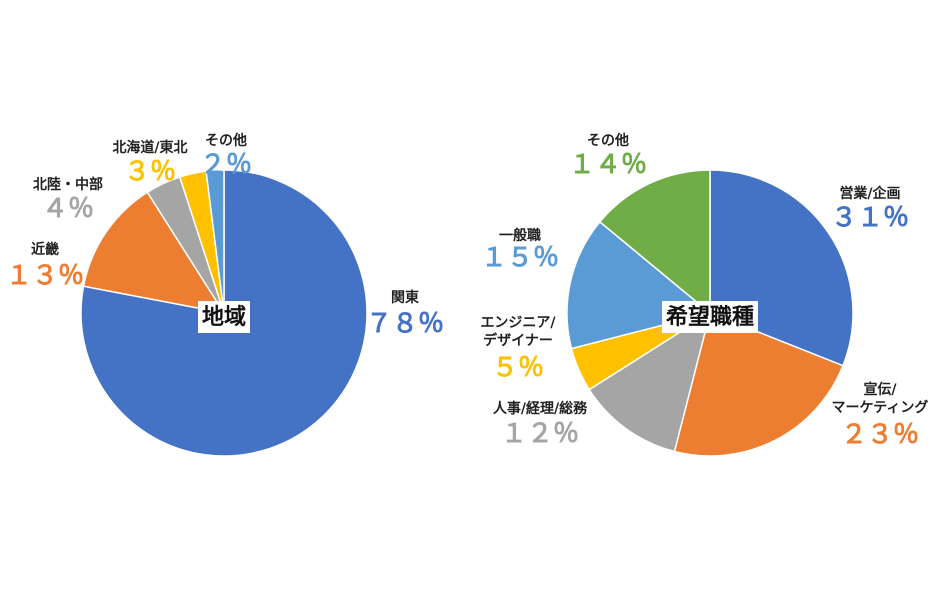 The width and height of the screenshot is (936, 612). What do you see at coordinates (68, 209) in the screenshot?
I see `slice-percent-label: ４％` at bounding box center [68, 209].